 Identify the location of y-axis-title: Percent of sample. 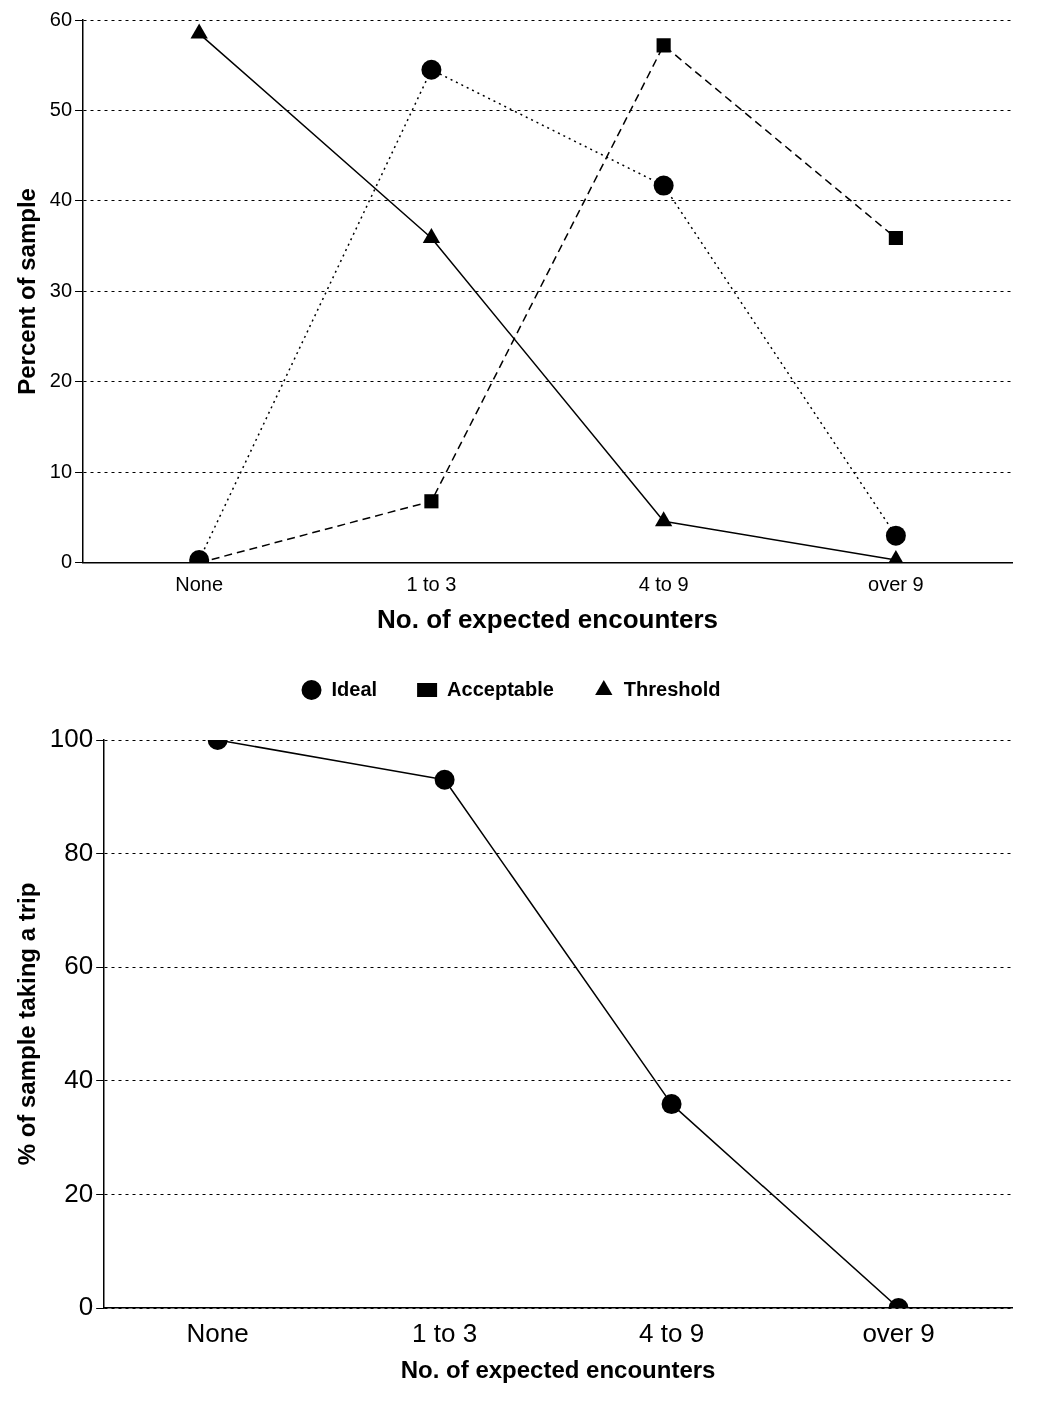
(27, 291).